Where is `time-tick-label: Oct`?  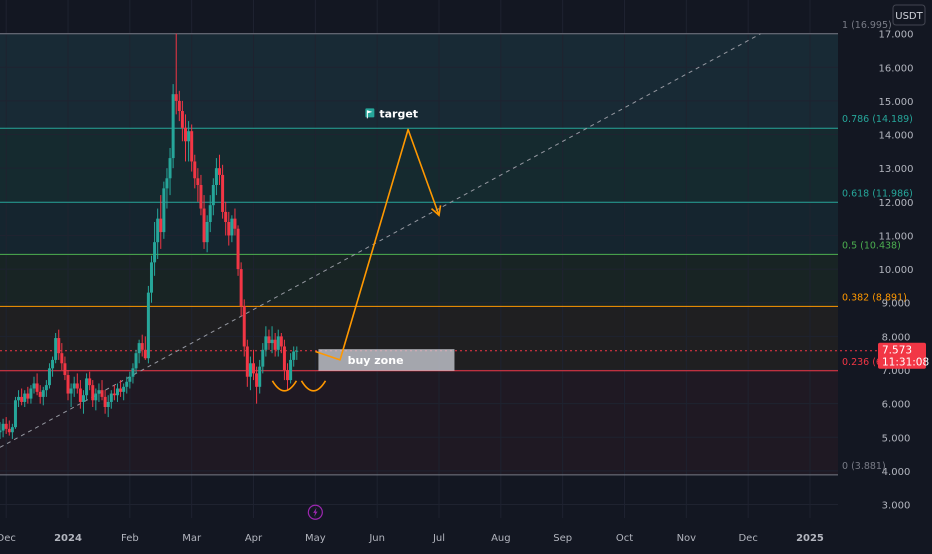 time-tick-label: Oct is located at coordinates (624, 538).